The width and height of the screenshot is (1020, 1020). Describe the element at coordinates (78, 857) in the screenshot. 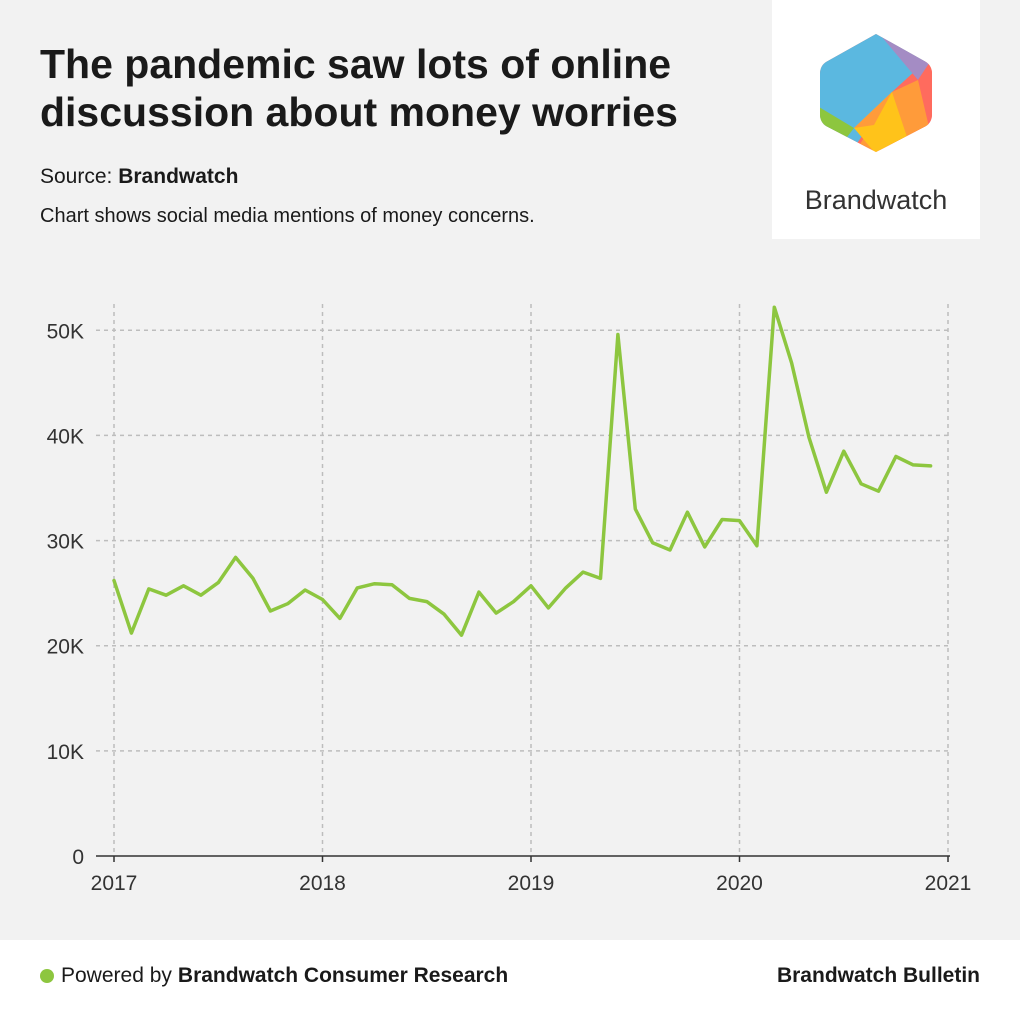

I see `y-tick-label: 0` at that location.